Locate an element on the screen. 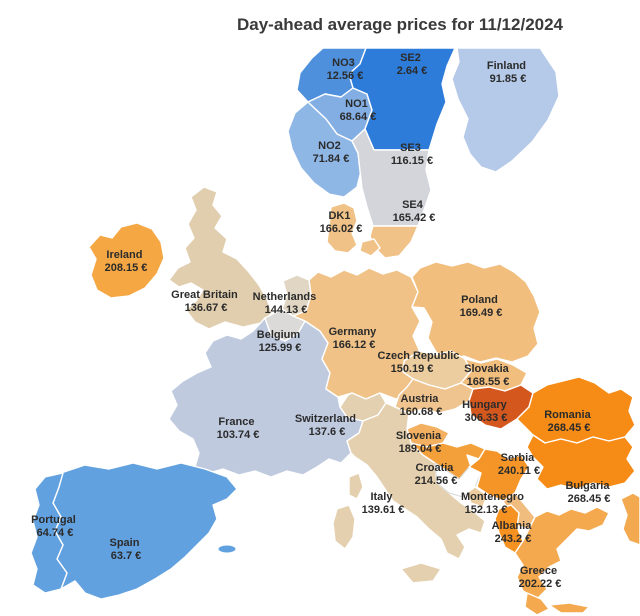  country-no2-shape is located at coordinates (324, 149).